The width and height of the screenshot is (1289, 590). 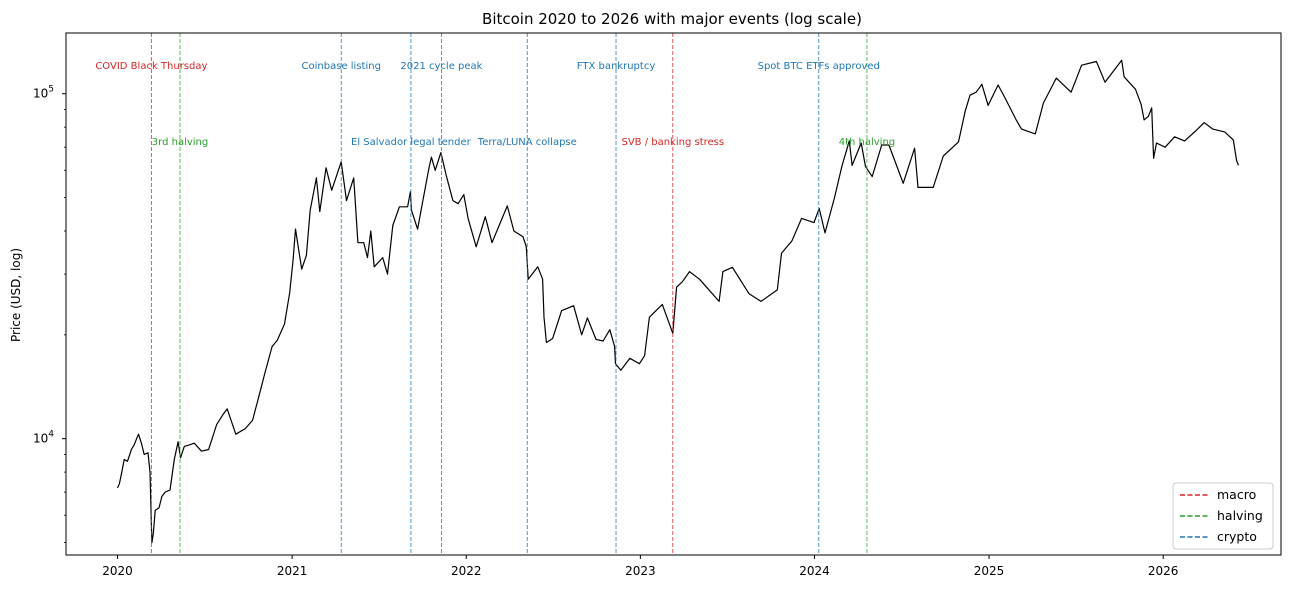 What do you see at coordinates (151, 66) in the screenshot?
I see `event-label-0: COVID Black Thursday` at bounding box center [151, 66].